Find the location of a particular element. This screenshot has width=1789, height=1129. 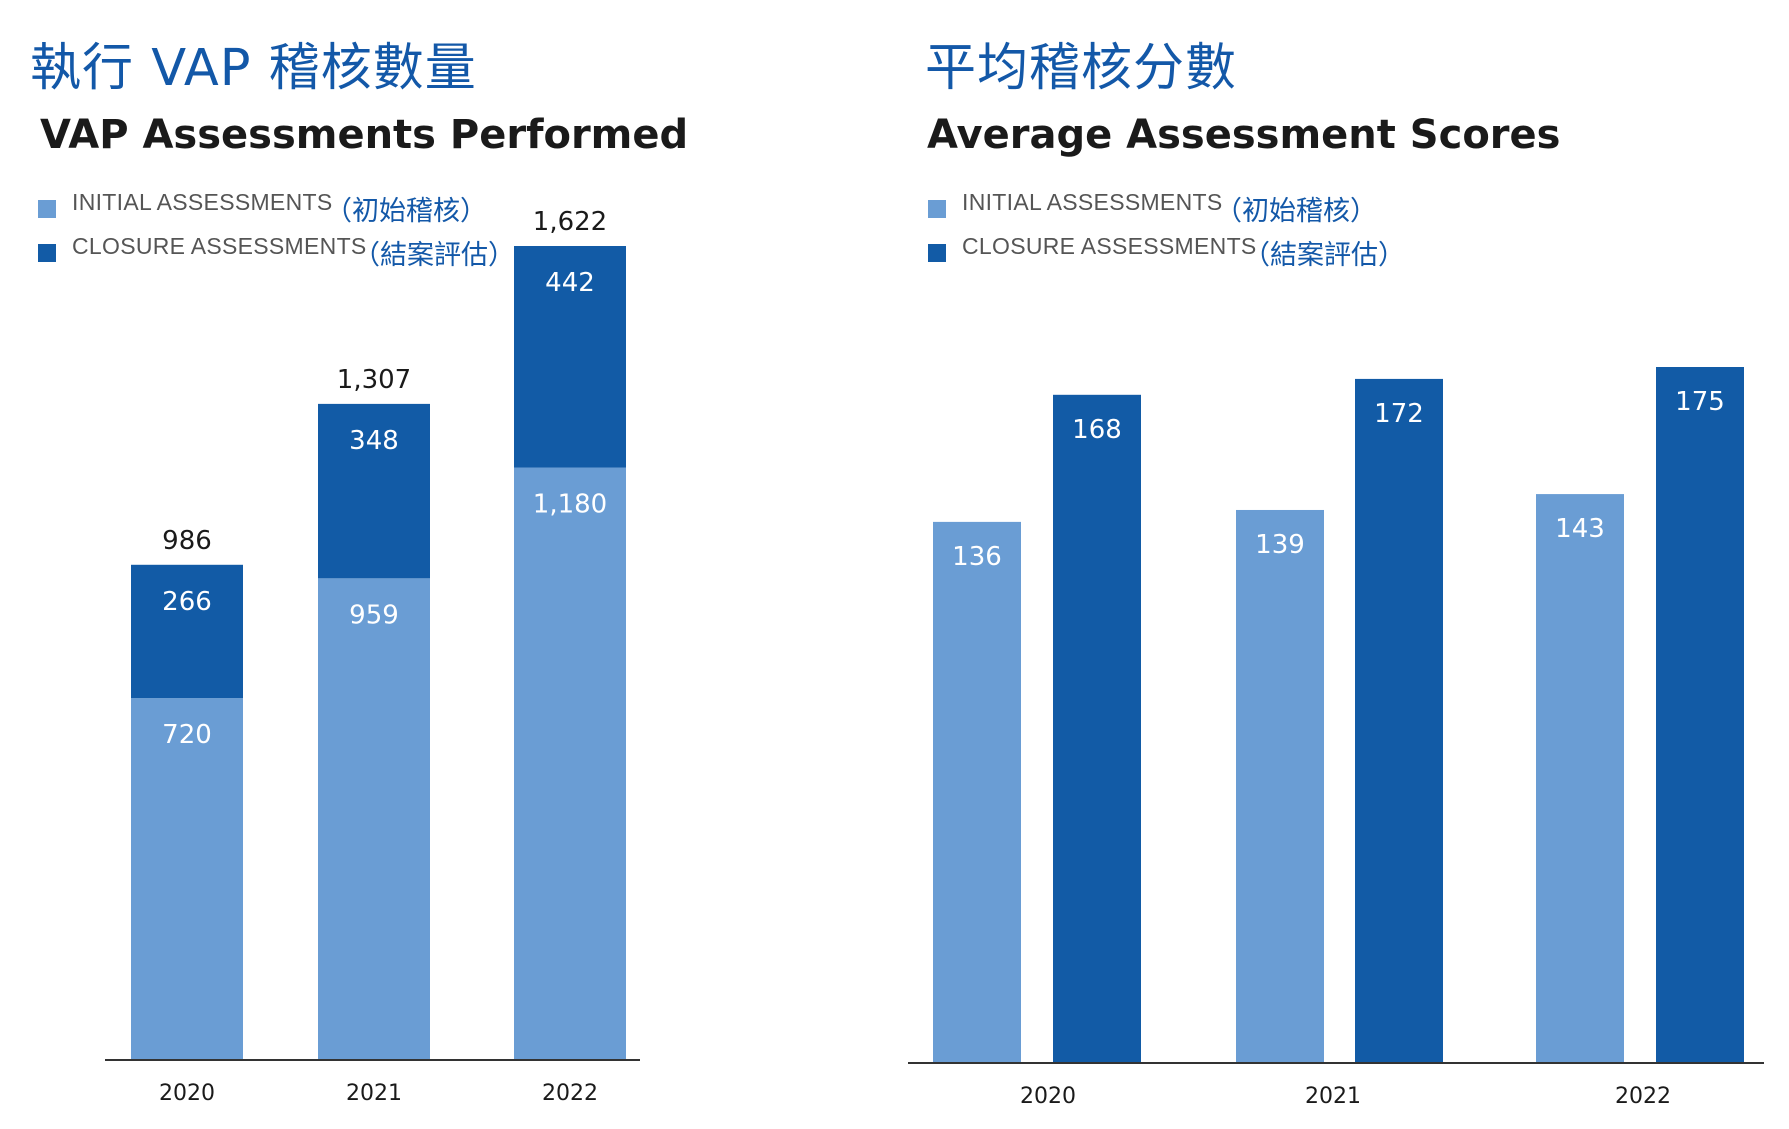

data-label: 139 is located at coordinates (1280, 545).